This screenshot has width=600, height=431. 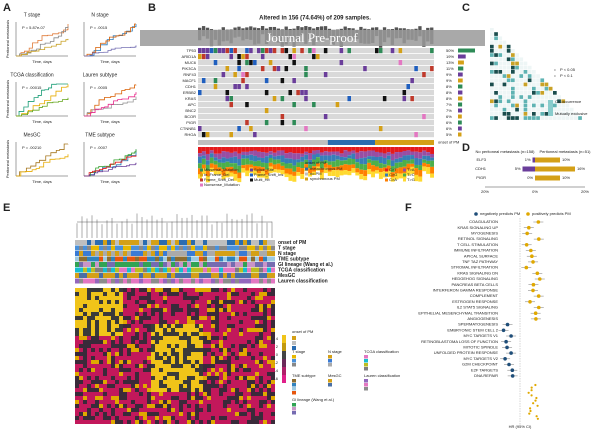 I want to click on pathway-label: UNFOLDED PROTEIN RESPONSE, so click(x=466, y=352).